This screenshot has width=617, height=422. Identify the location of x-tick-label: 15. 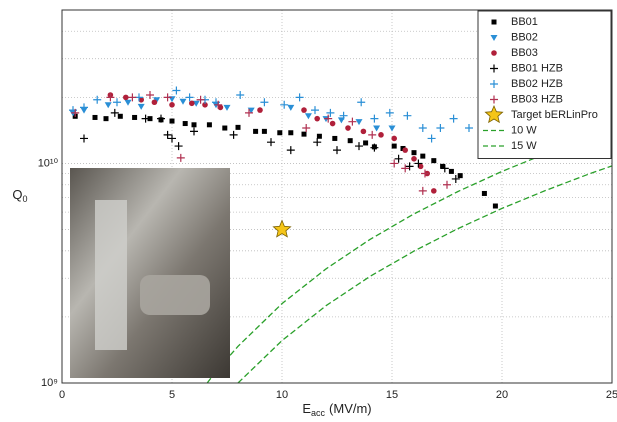
(392, 395).